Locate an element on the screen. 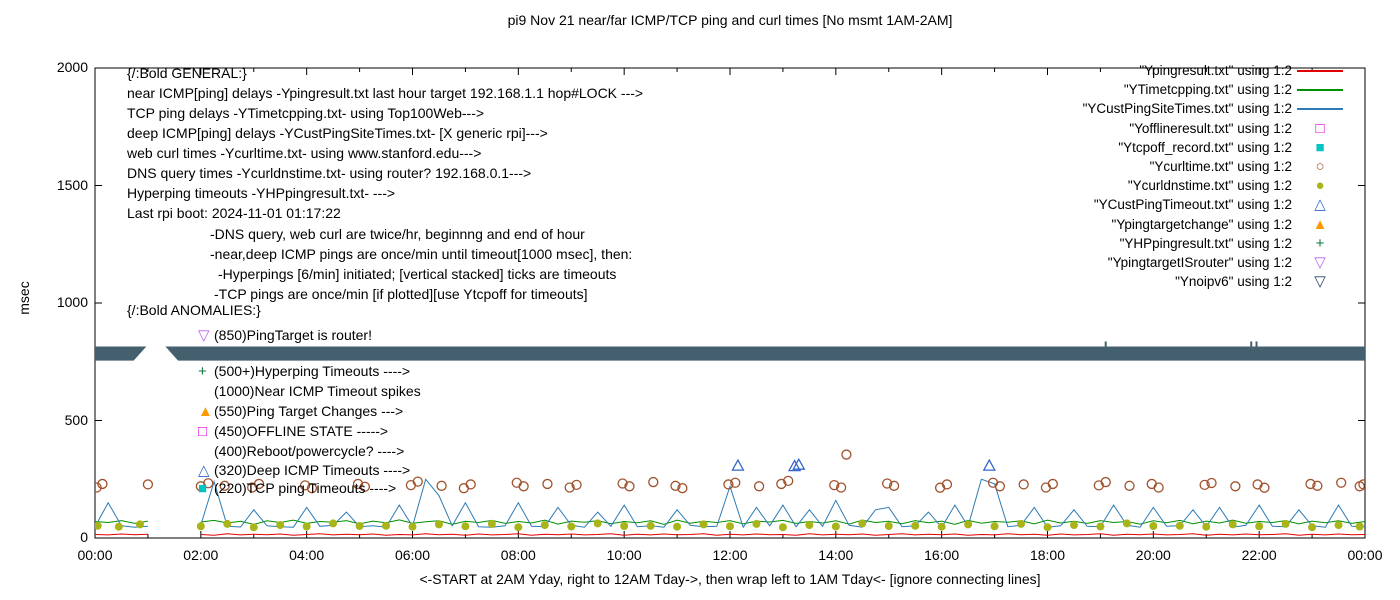 The height and width of the screenshot is (600, 1400). series-YCustPingTimeout.txt is located at coordinates (863, 464).